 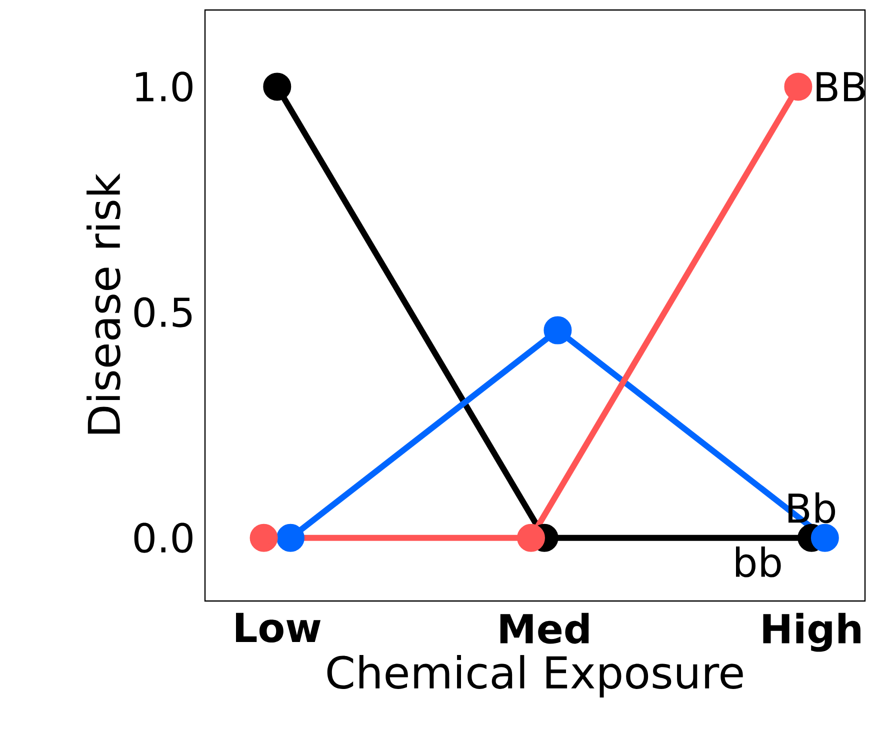 I want to click on x-tick-label: High, so click(x=811, y=632).